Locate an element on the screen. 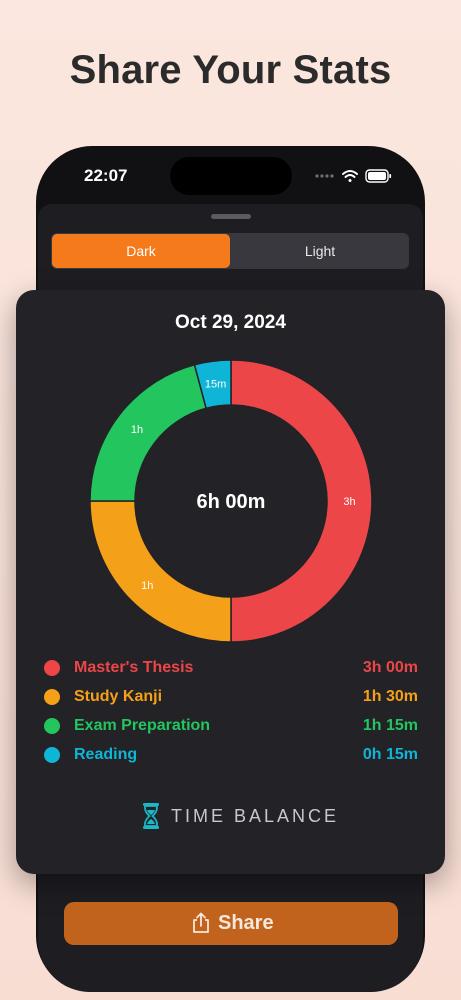 The width and height of the screenshot is (461, 1000). status-icons is located at coordinates (353, 176).